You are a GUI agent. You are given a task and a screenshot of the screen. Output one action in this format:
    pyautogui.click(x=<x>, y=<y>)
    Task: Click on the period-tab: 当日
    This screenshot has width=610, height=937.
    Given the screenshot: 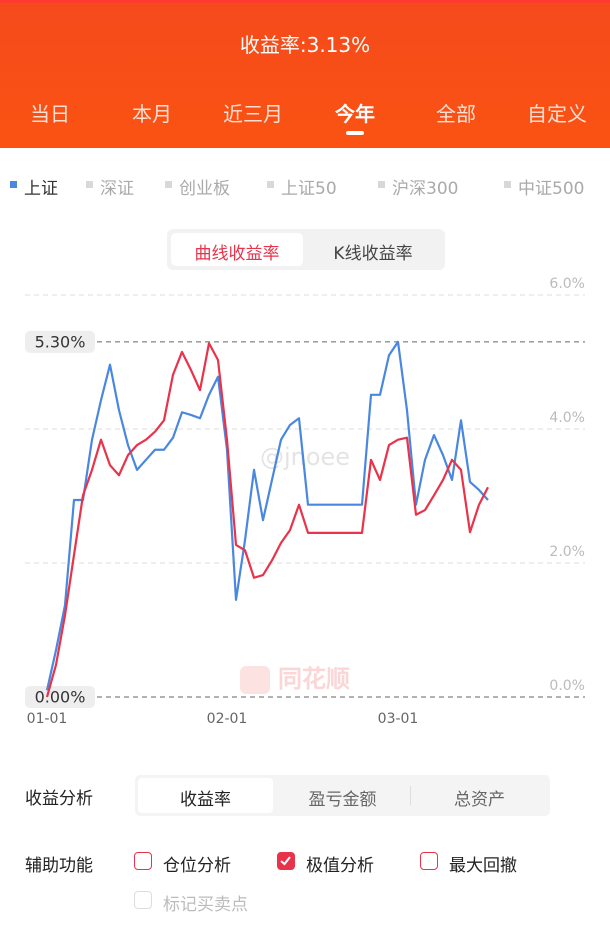 What is the action you would take?
    pyautogui.click(x=50, y=114)
    